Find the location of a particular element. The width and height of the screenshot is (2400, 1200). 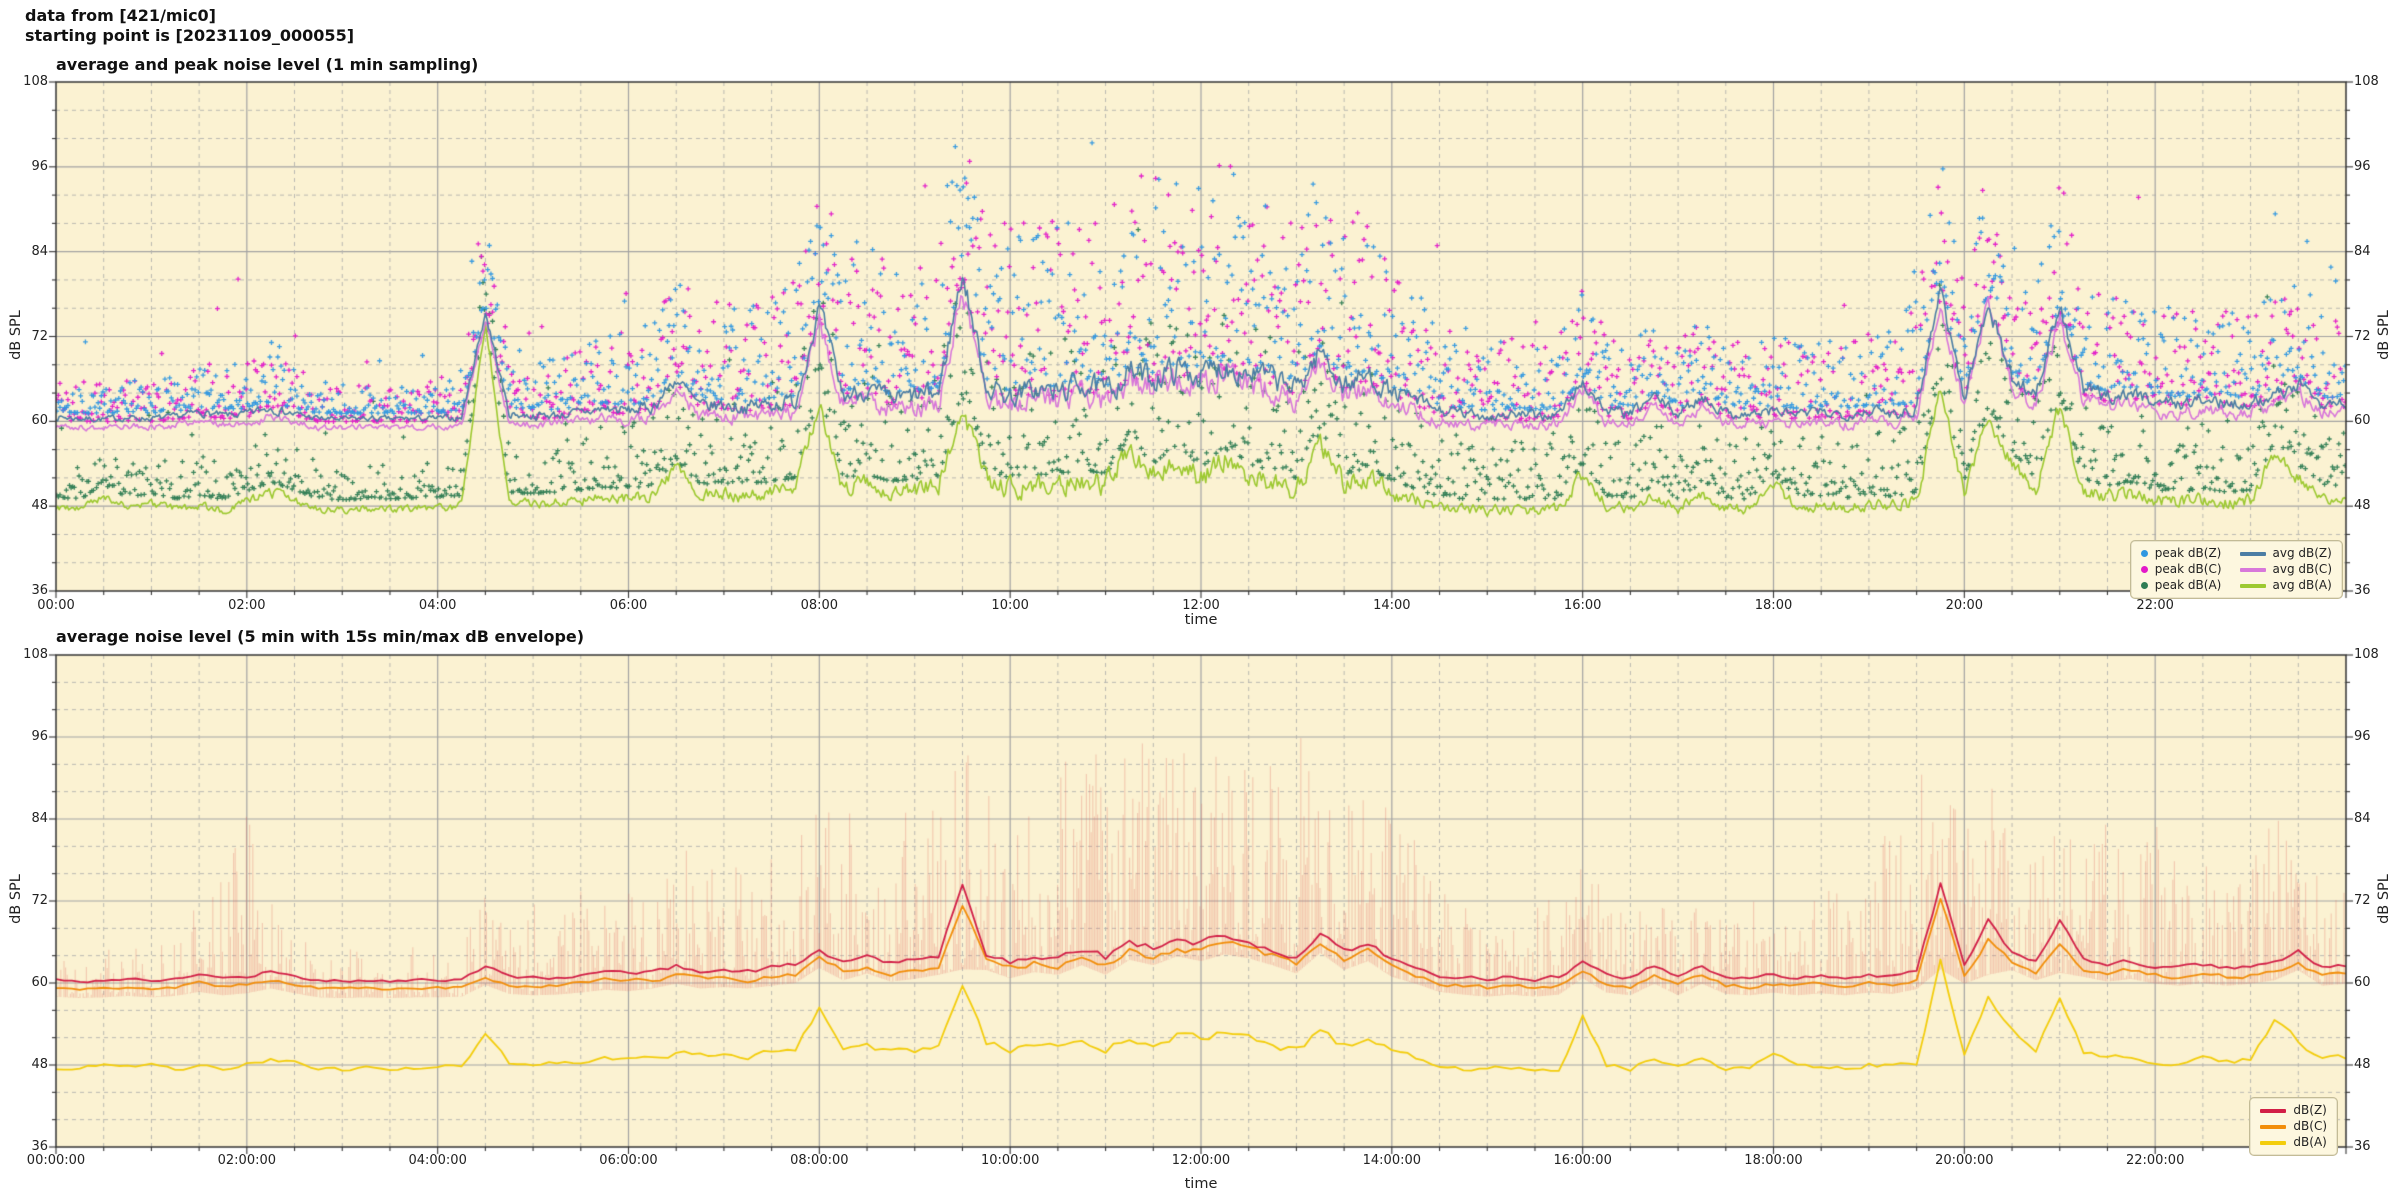

legend-item: peak dB(C) is located at coordinates (2181, 569).